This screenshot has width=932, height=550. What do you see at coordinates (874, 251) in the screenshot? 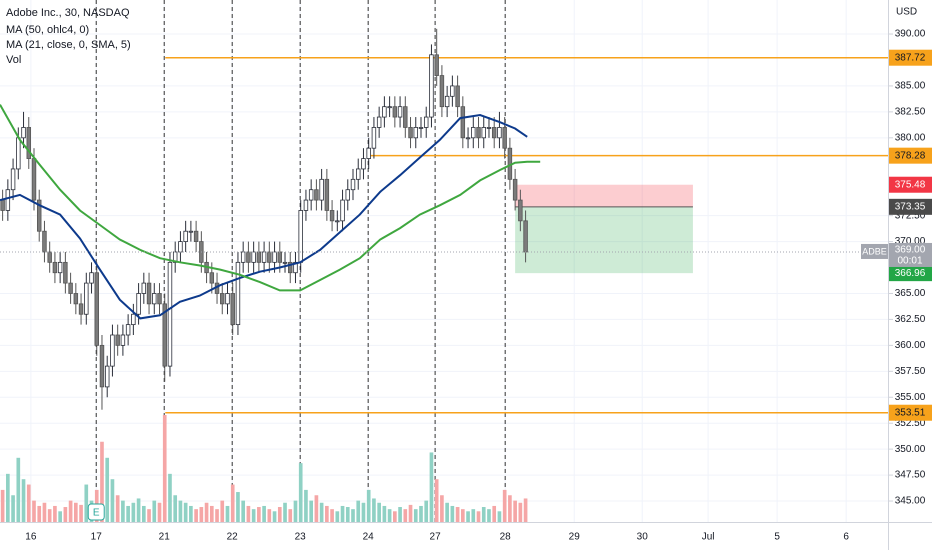
I see `symbol-label: ADBE` at bounding box center [874, 251].